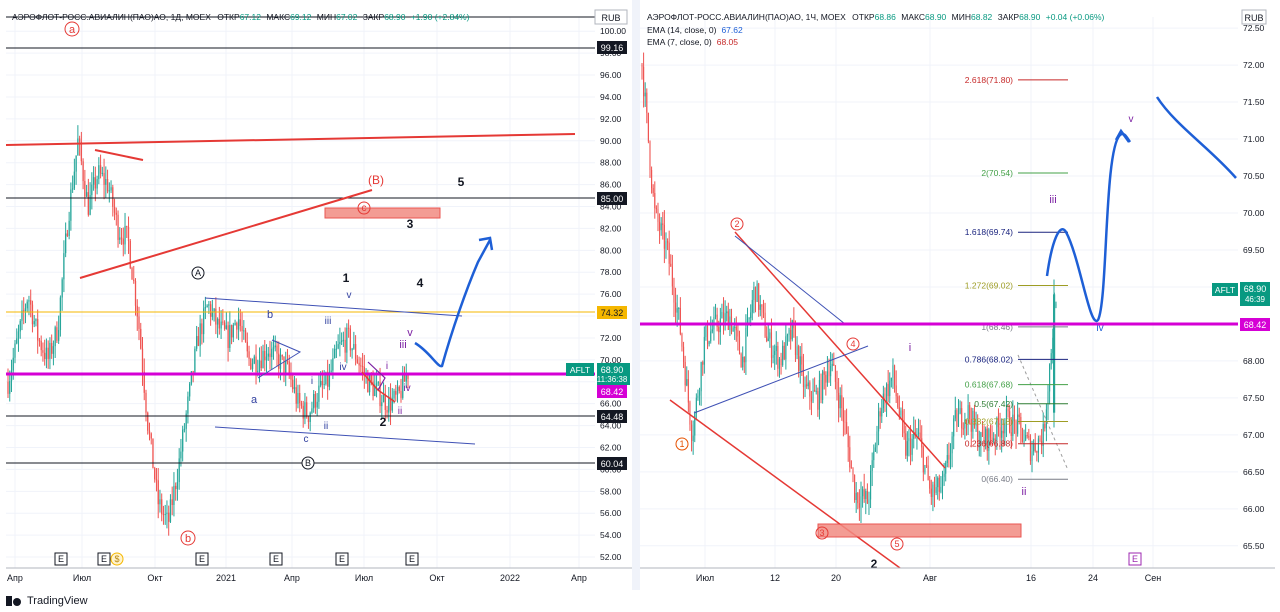 This screenshot has height=612, width=1280. Describe the element at coordinates (382, 213) in the screenshot. I see `target-zone-box` at that location.